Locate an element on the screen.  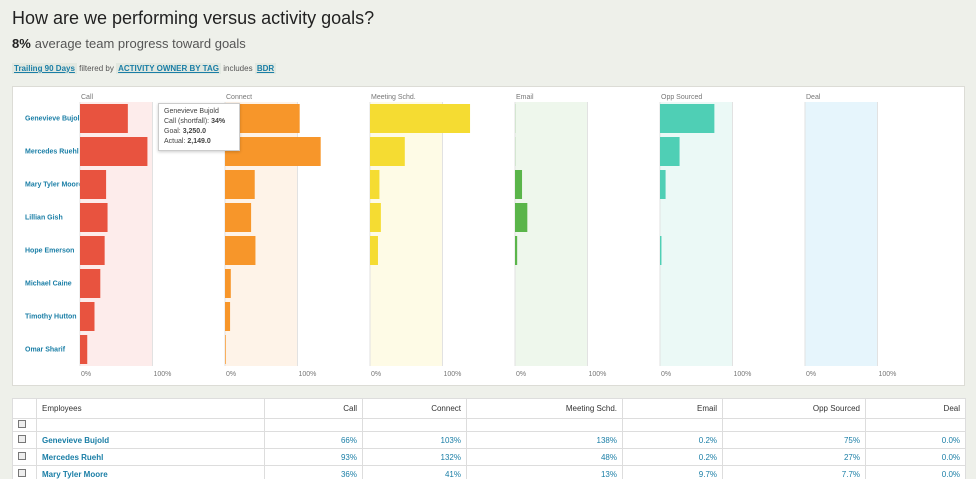
goal-area is located at coordinates (551, 234).